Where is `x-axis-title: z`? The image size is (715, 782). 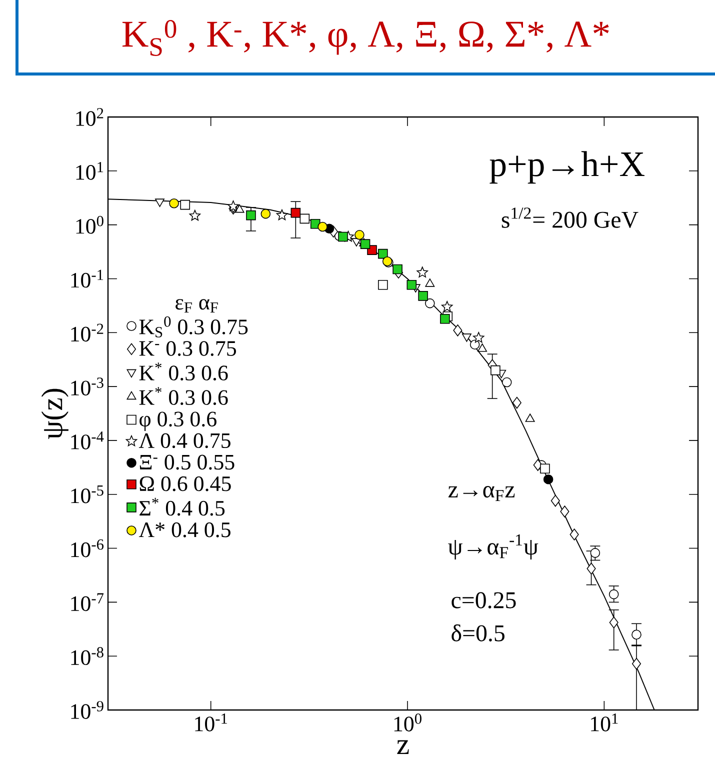 x-axis-title: z is located at coordinates (403, 747).